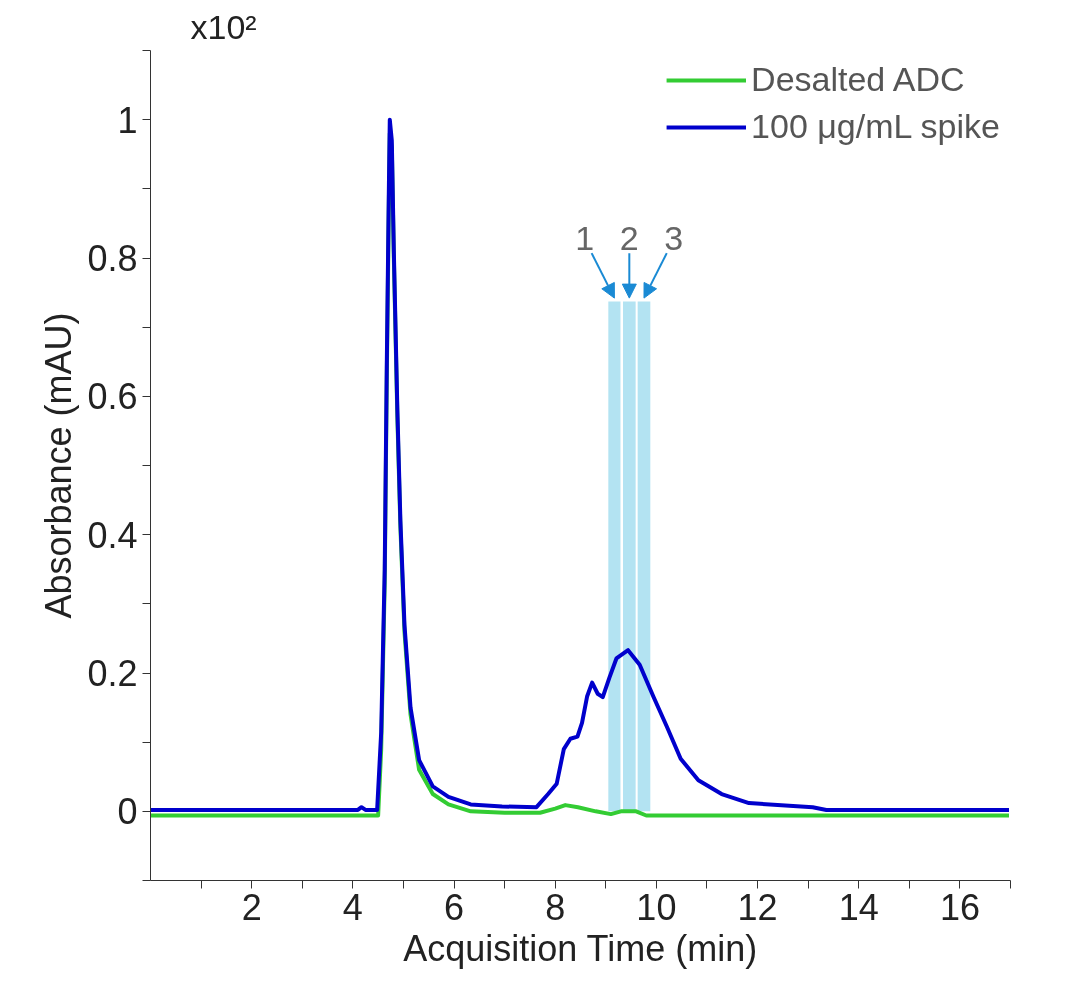 Image resolution: width=1083 pixels, height=1000 pixels. What do you see at coordinates (112, 397) in the screenshot?
I see `y-tick-label: 0.6` at bounding box center [112, 397].